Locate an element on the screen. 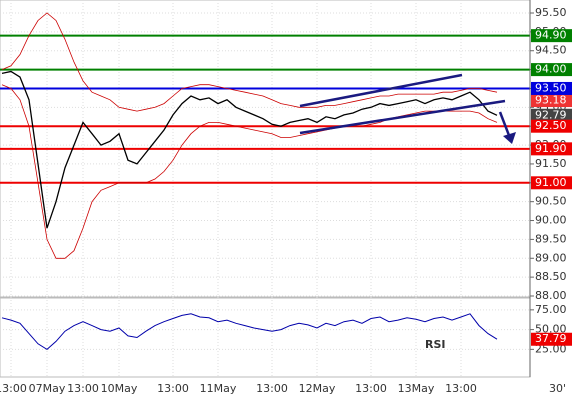 The image size is (572, 406). tag-label: 91.90 is located at coordinates (551, 148).